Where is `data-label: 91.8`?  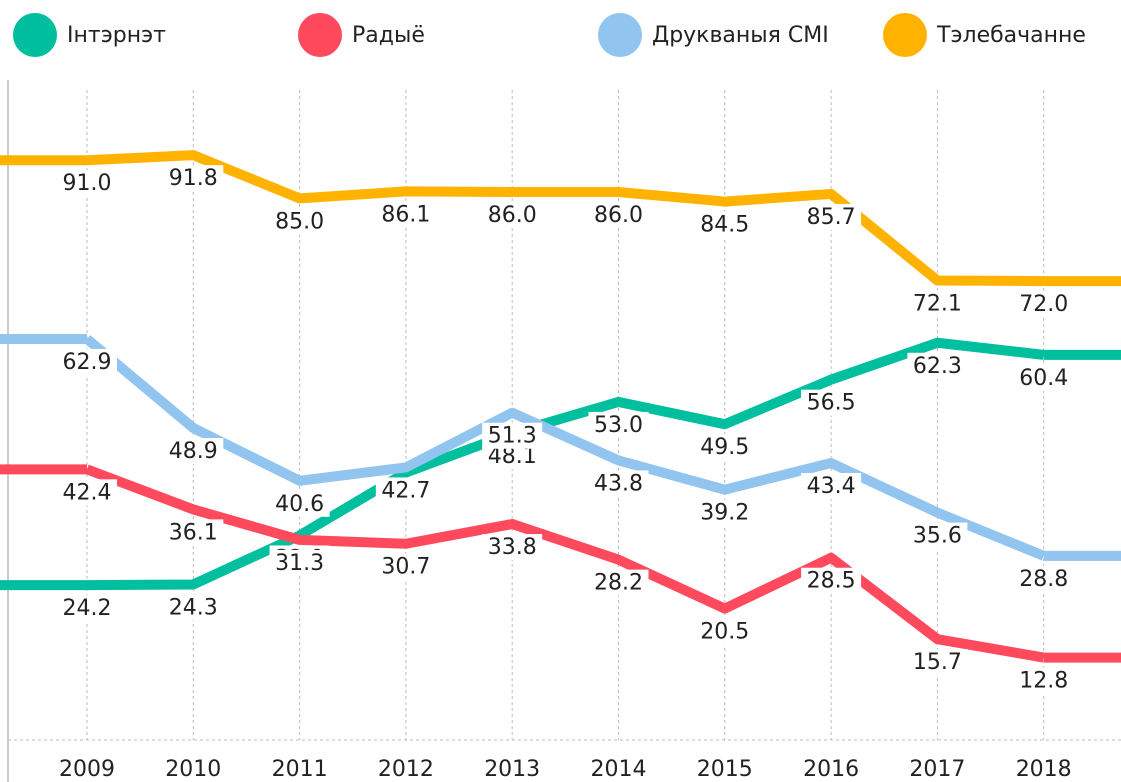 data-label: 91.8 is located at coordinates (193, 178).